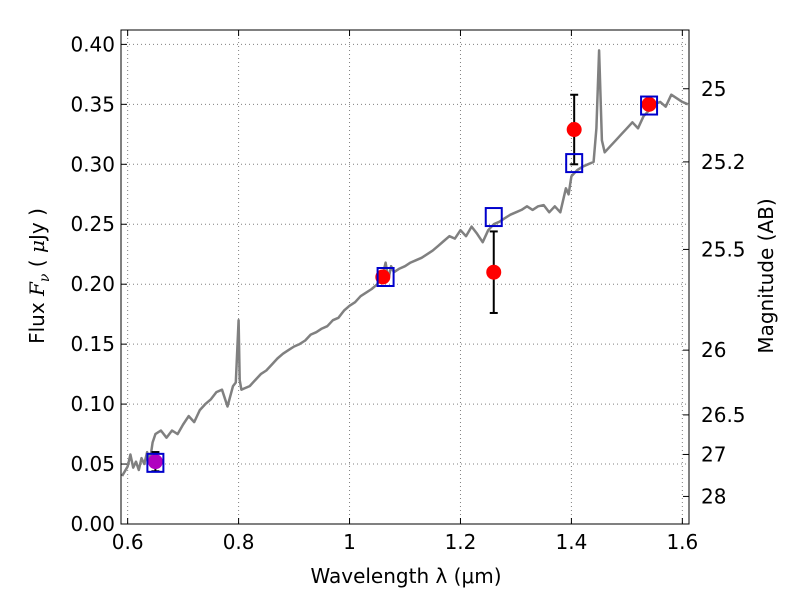 The width and height of the screenshot is (800, 600). What do you see at coordinates (92, 464) in the screenshot?
I see `y-tick-label: 0.05` at bounding box center [92, 464].